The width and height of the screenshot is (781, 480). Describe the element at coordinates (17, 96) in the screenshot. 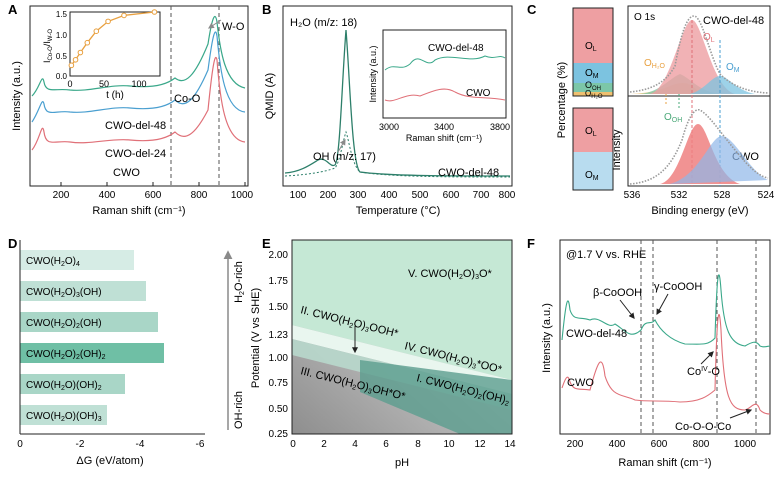

I see `a-ylabel: Intensity (a.u.)` at that location.